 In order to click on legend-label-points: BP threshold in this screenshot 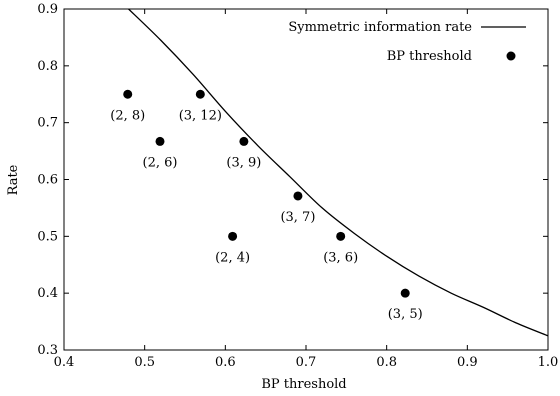, I will do `click(429, 56)`.